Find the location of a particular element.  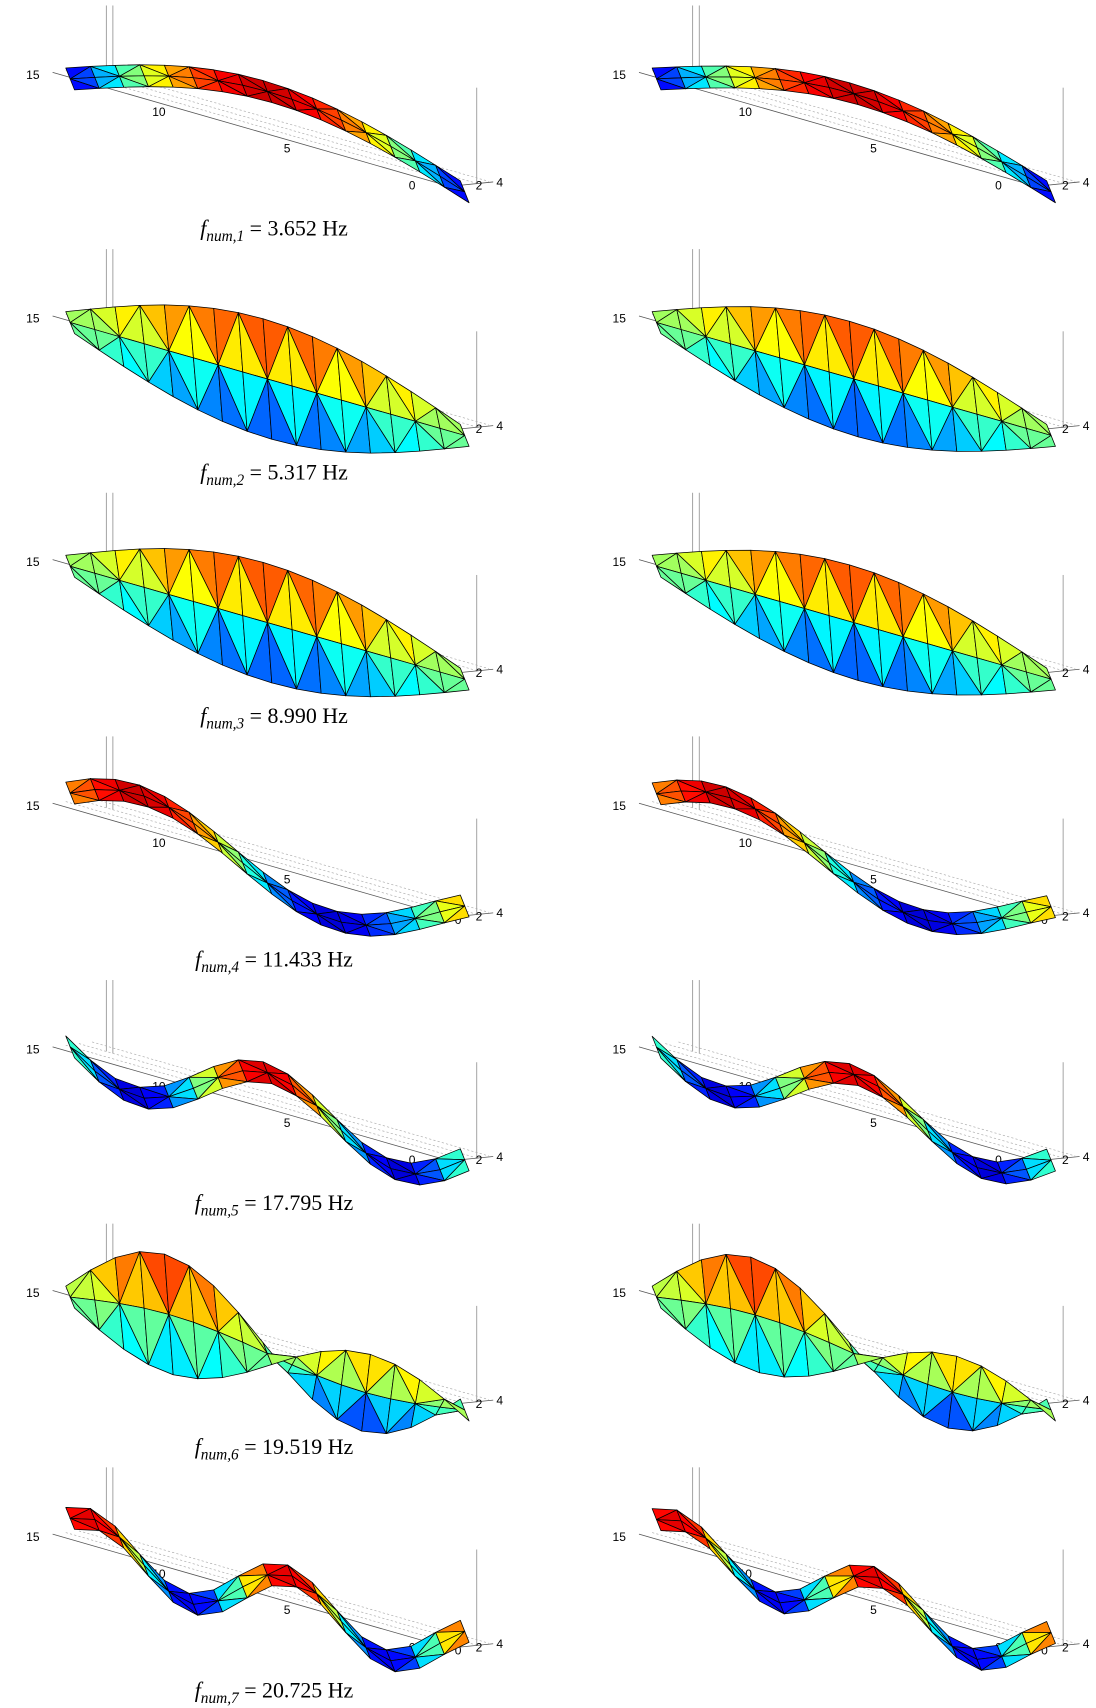

axis-line is located at coordinates (837, 129).